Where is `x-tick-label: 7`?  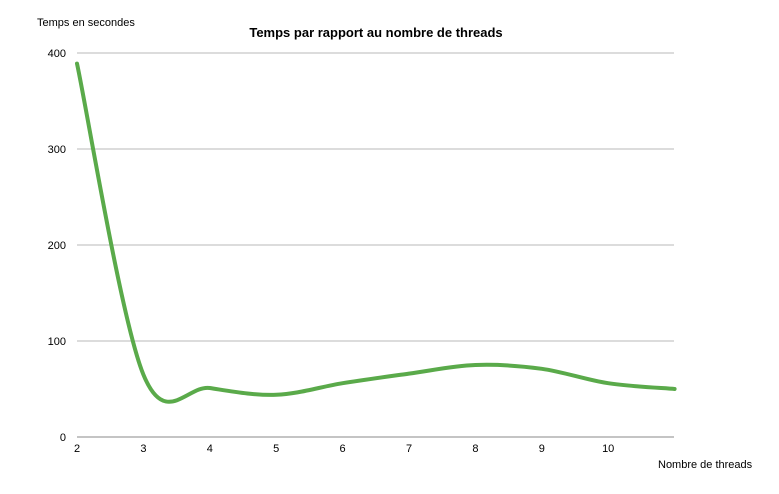 x-tick-label: 7 is located at coordinates (409, 449).